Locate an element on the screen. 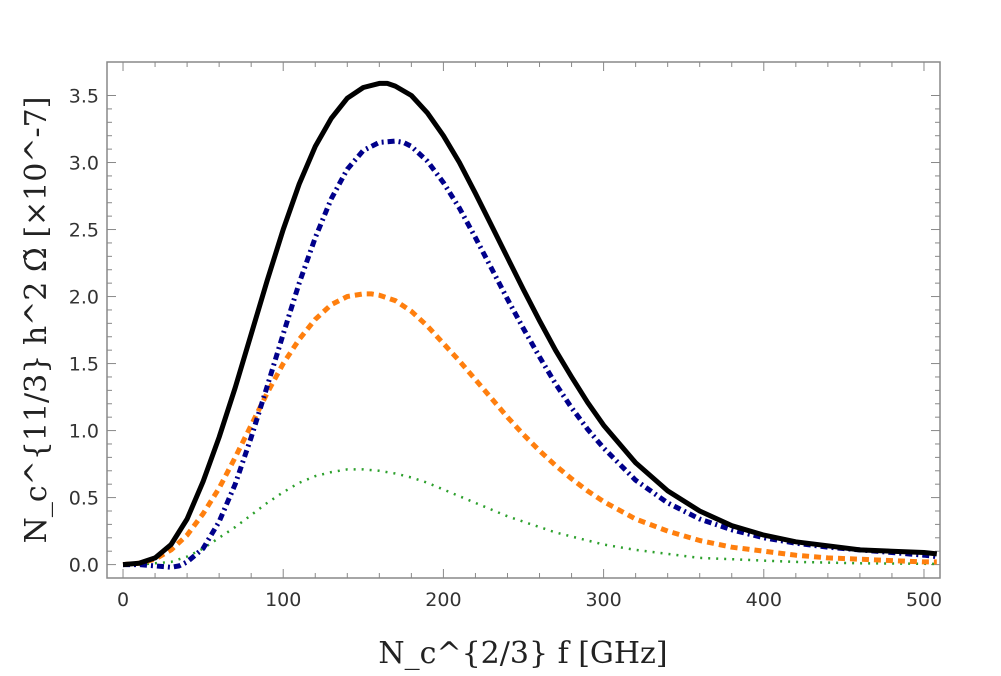 This screenshot has width=1001, height=676. y-tick-label: 3.5 is located at coordinates (84, 97).